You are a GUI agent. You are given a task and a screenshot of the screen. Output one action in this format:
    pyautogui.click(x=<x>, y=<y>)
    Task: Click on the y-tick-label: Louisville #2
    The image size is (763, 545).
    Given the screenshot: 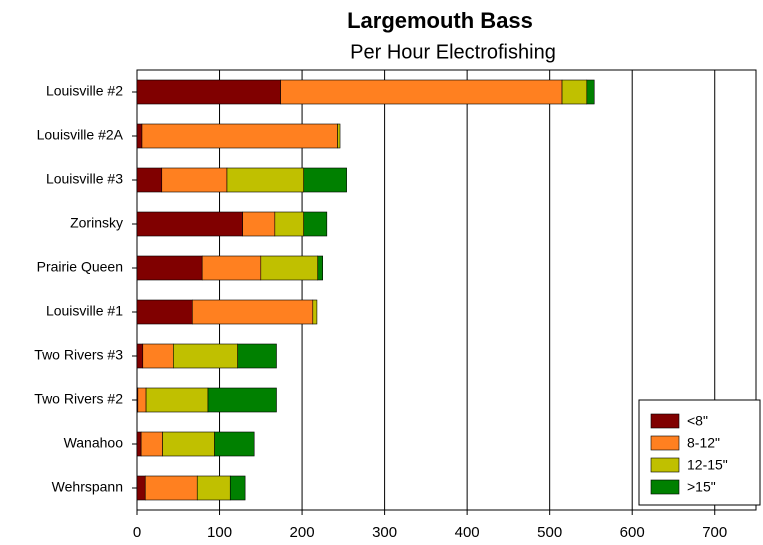 What is the action you would take?
    pyautogui.click(x=84, y=91)
    